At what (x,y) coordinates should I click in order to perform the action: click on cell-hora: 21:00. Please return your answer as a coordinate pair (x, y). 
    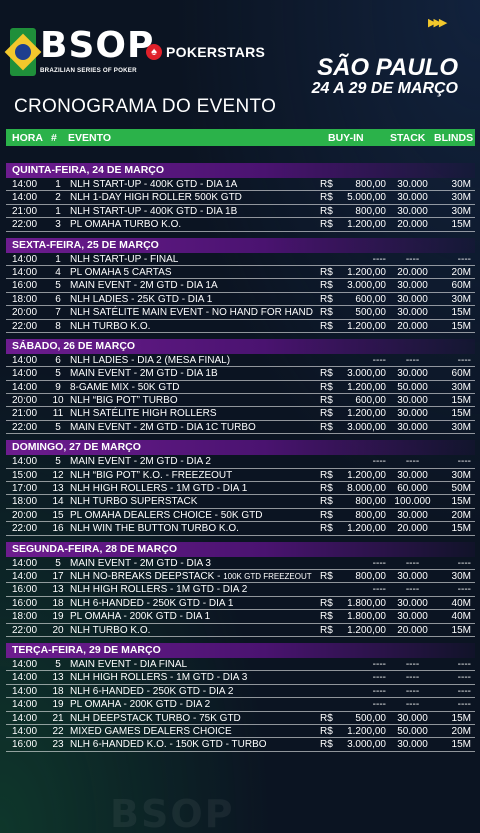
    Looking at the image, I should click on (25, 414).